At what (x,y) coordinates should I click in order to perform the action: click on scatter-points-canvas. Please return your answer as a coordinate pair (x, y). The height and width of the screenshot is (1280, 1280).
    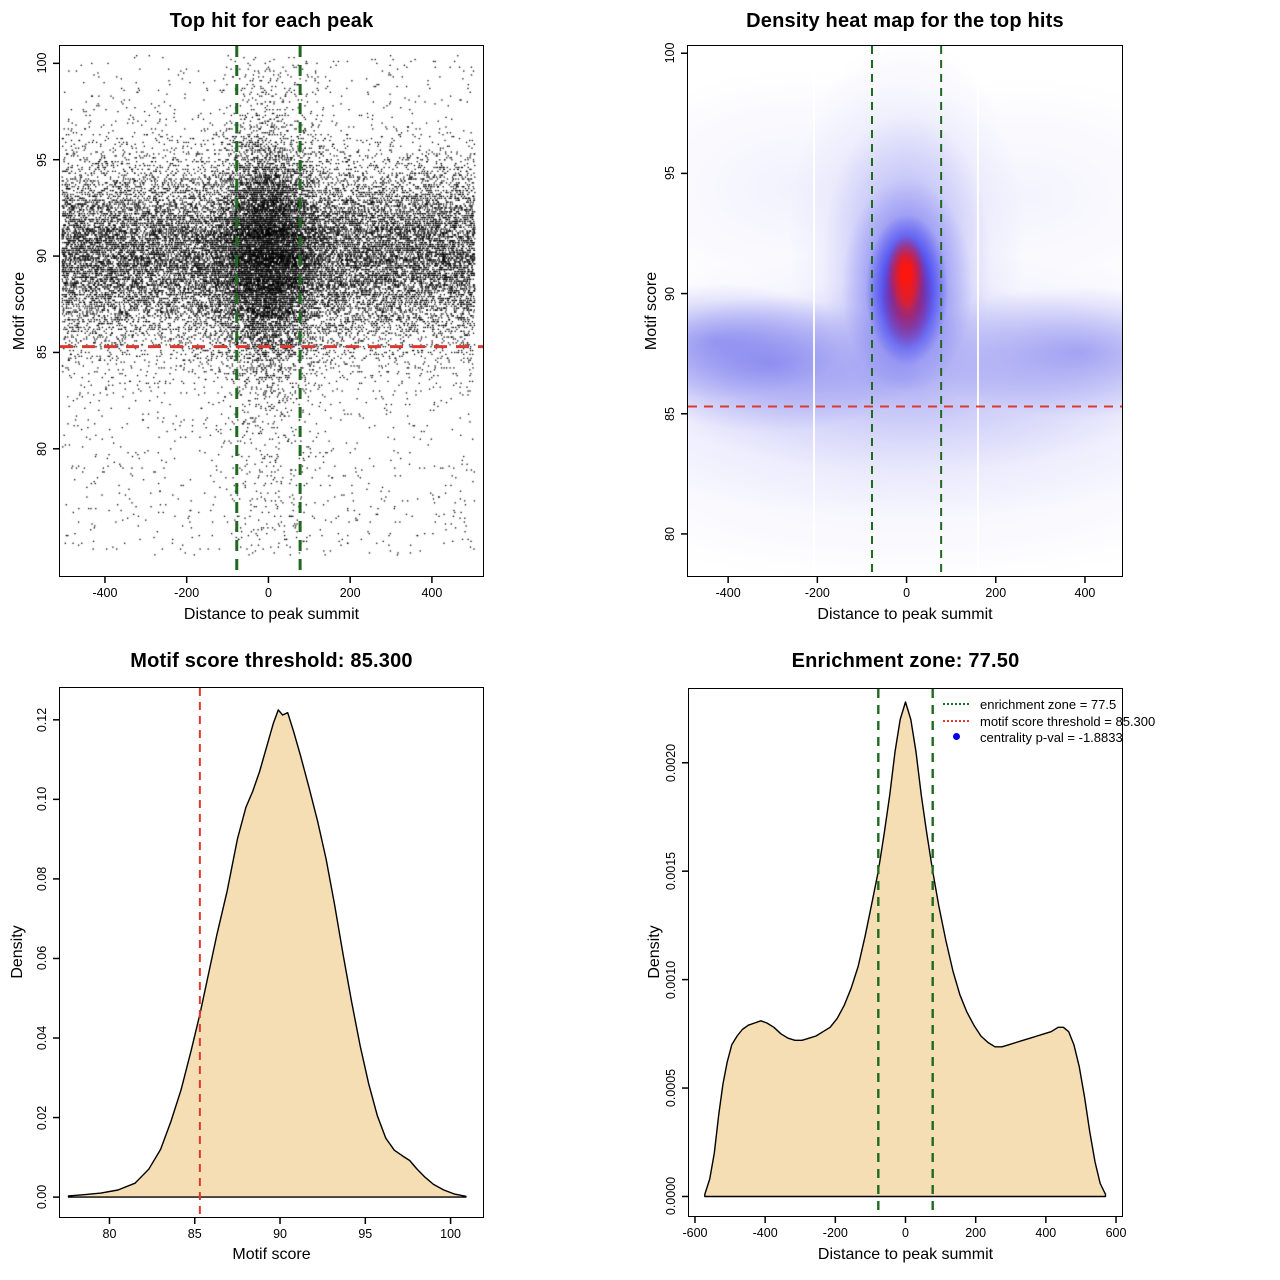
    Looking at the image, I should click on (271, 311).